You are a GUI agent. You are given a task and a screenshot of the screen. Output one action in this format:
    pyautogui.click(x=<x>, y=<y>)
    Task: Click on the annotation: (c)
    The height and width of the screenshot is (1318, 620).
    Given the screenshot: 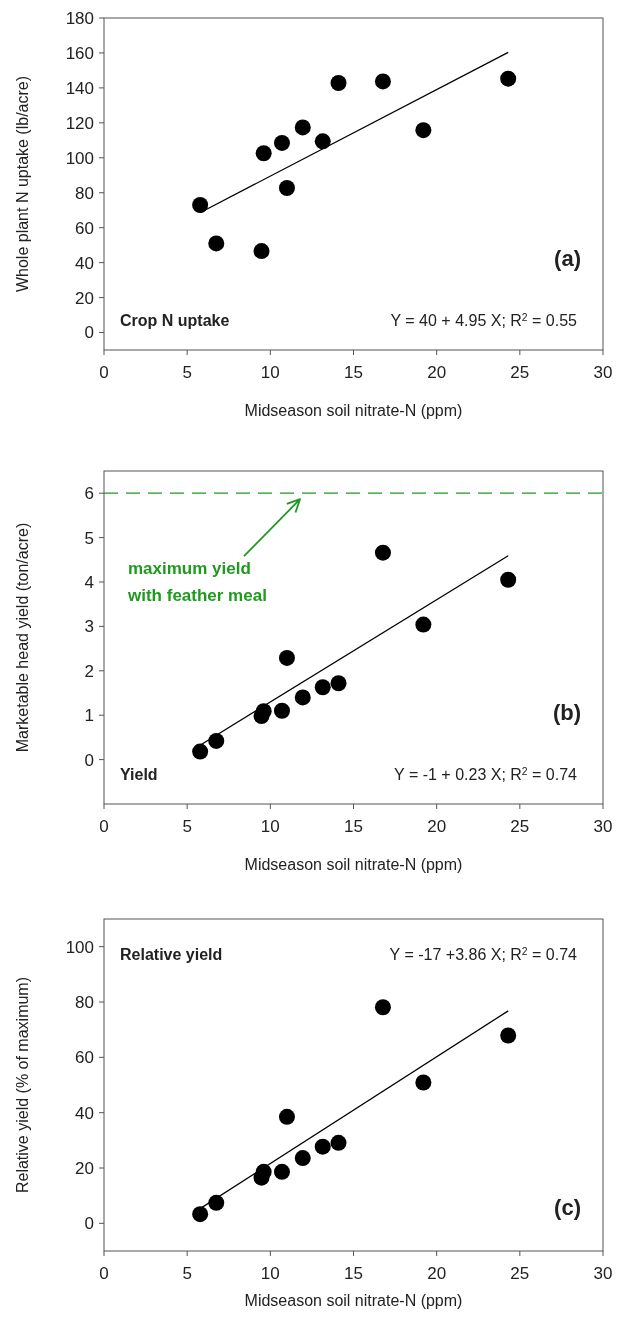 What is the action you would take?
    pyautogui.click(x=567, y=1207)
    